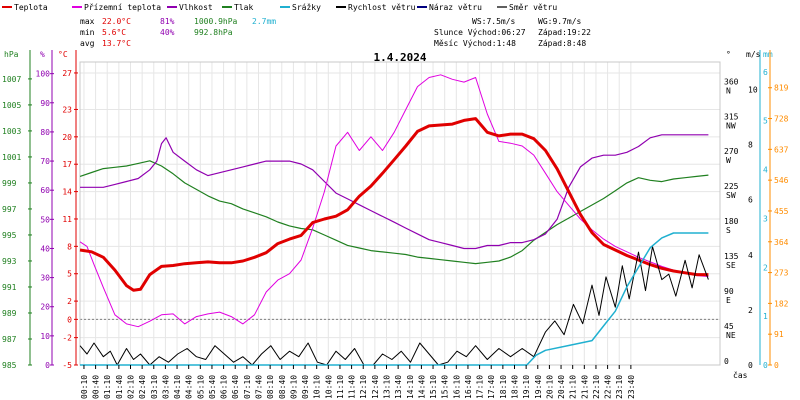  Describe the element at coordinates (69, 301) in the screenshot. I see `tick-degc: 2` at that location.